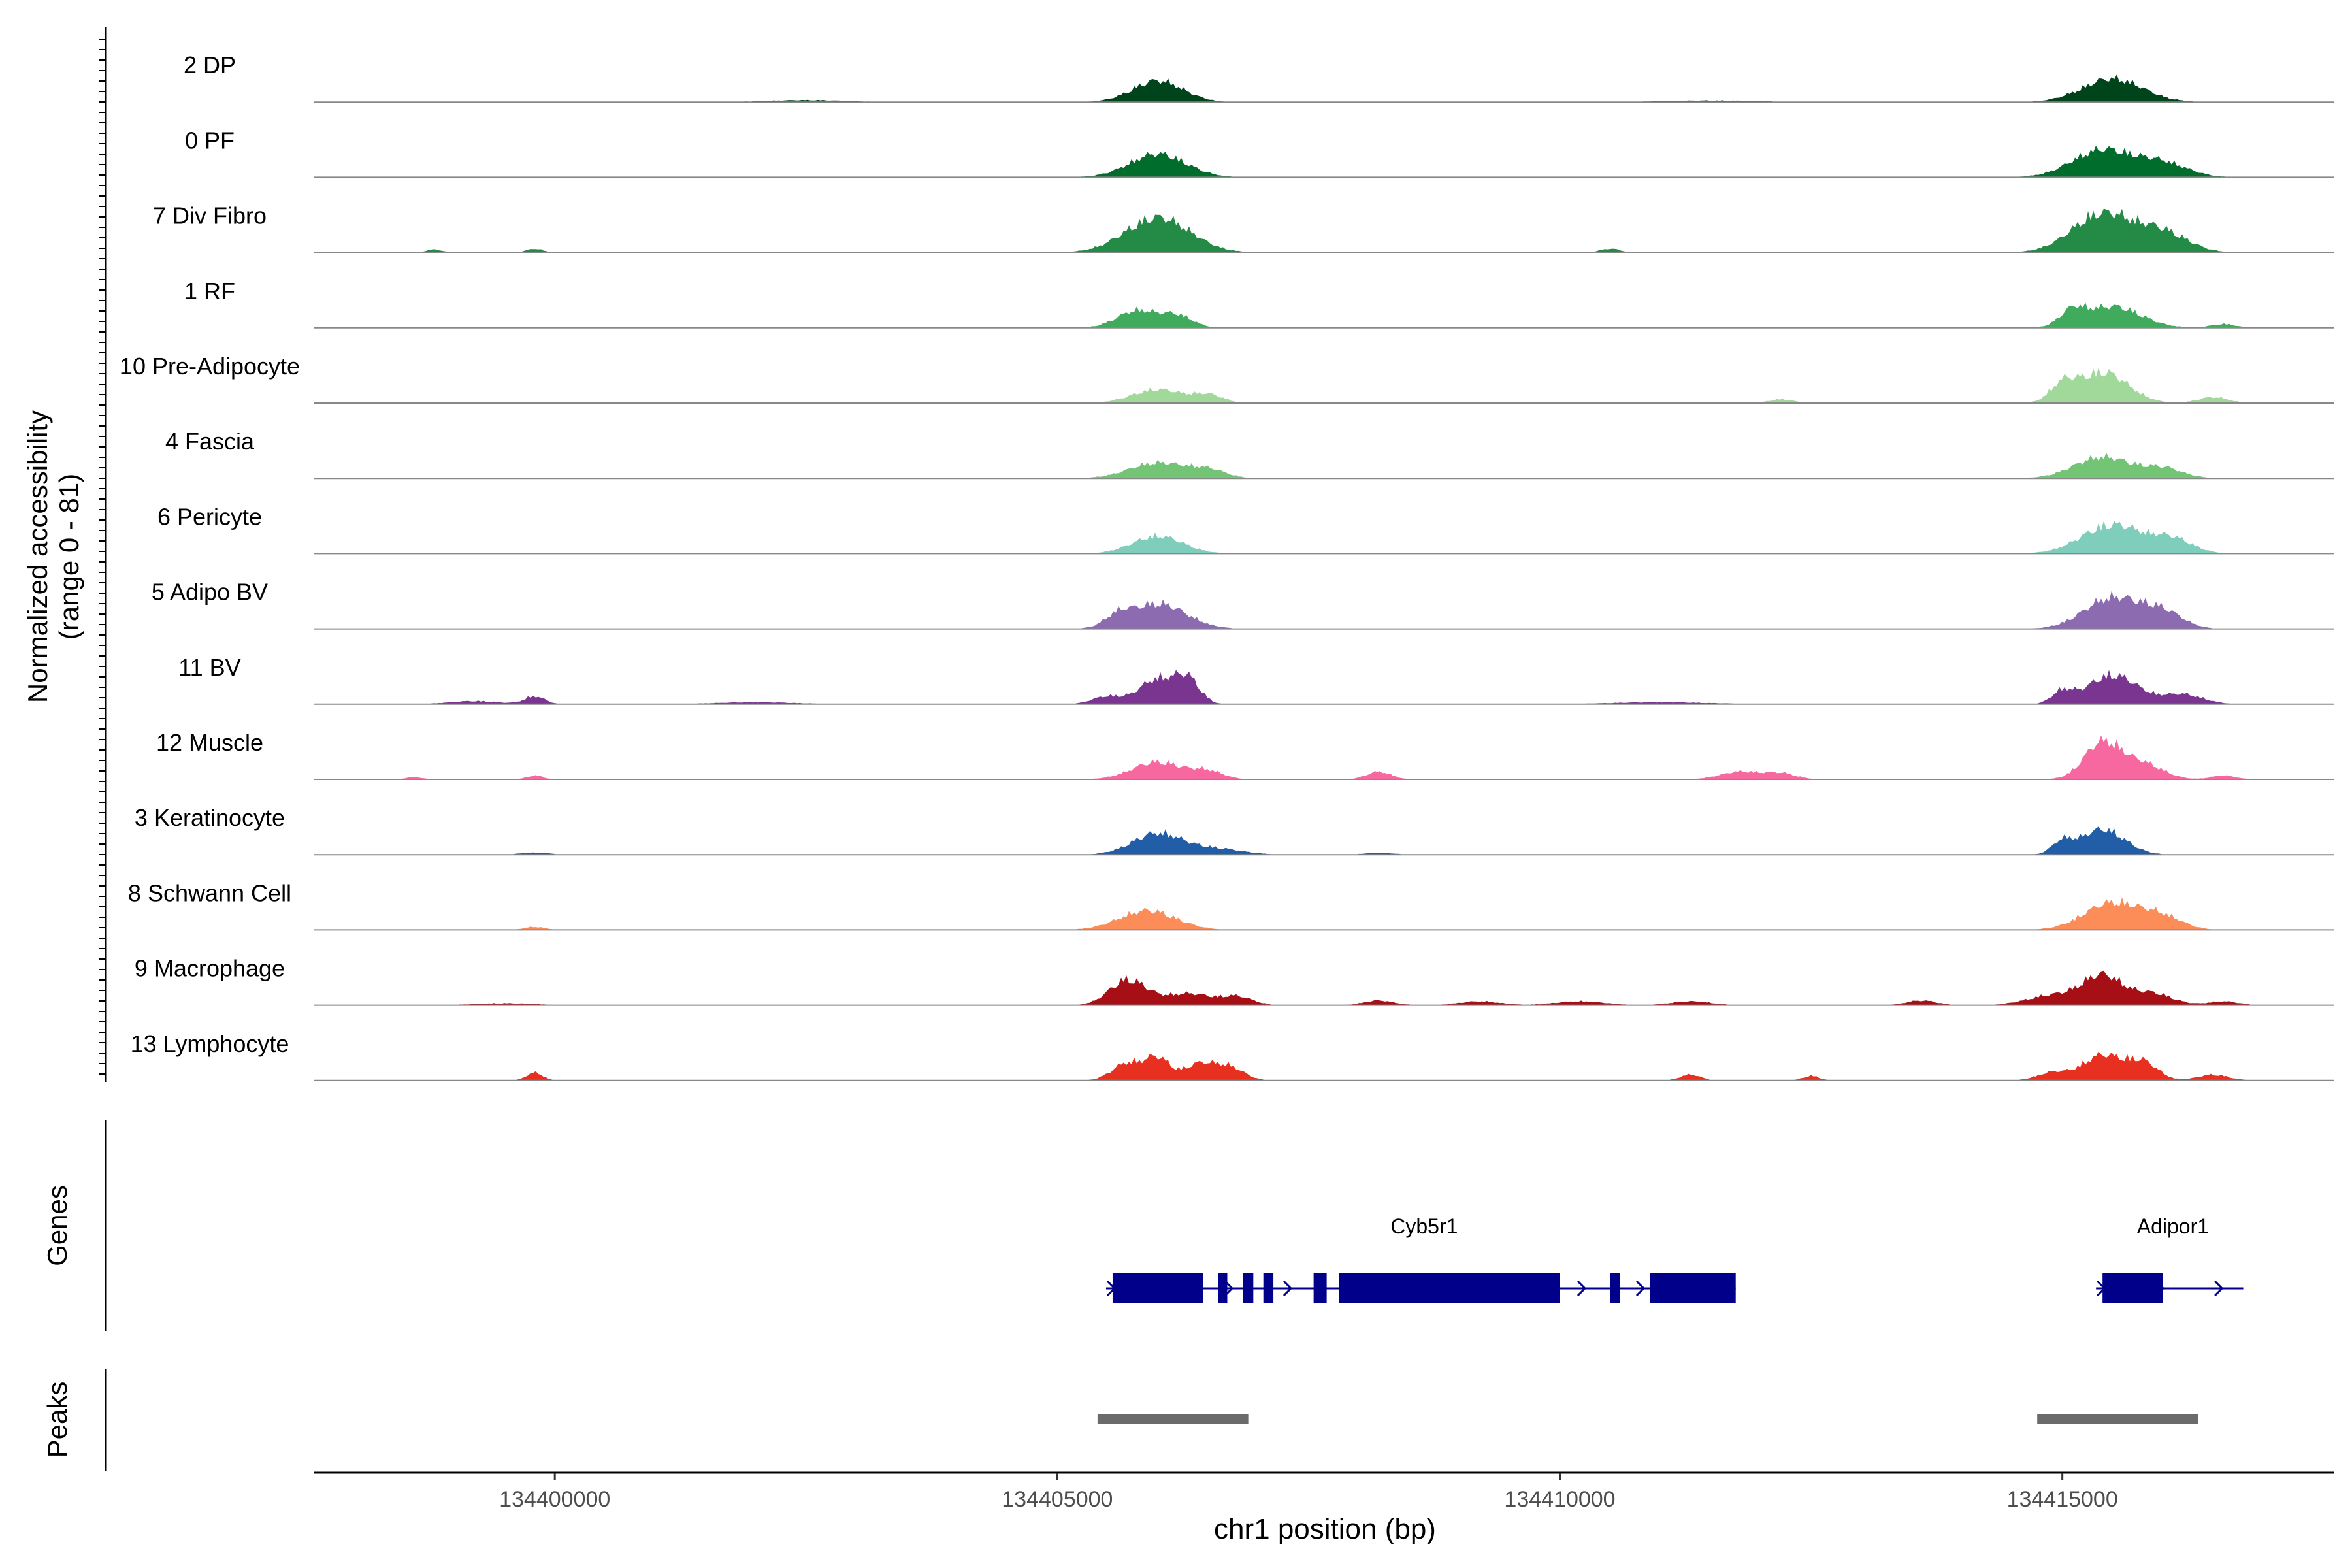 The image size is (2352, 1568). What do you see at coordinates (1559, 1499) in the screenshot?
I see `x-tick-label: 134410000` at bounding box center [1559, 1499].